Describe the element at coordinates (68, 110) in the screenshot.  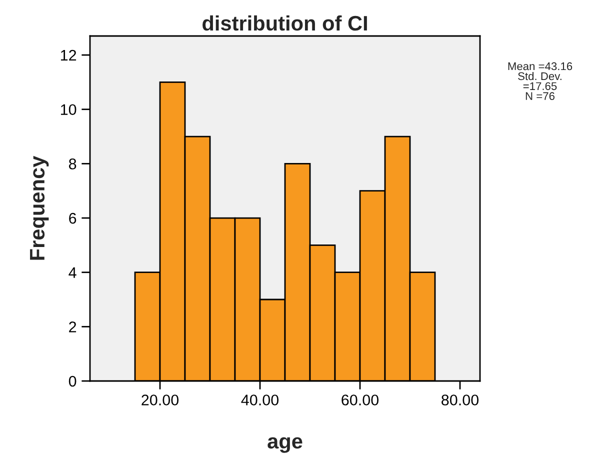
I see `y-tick-label: 10` at that location.